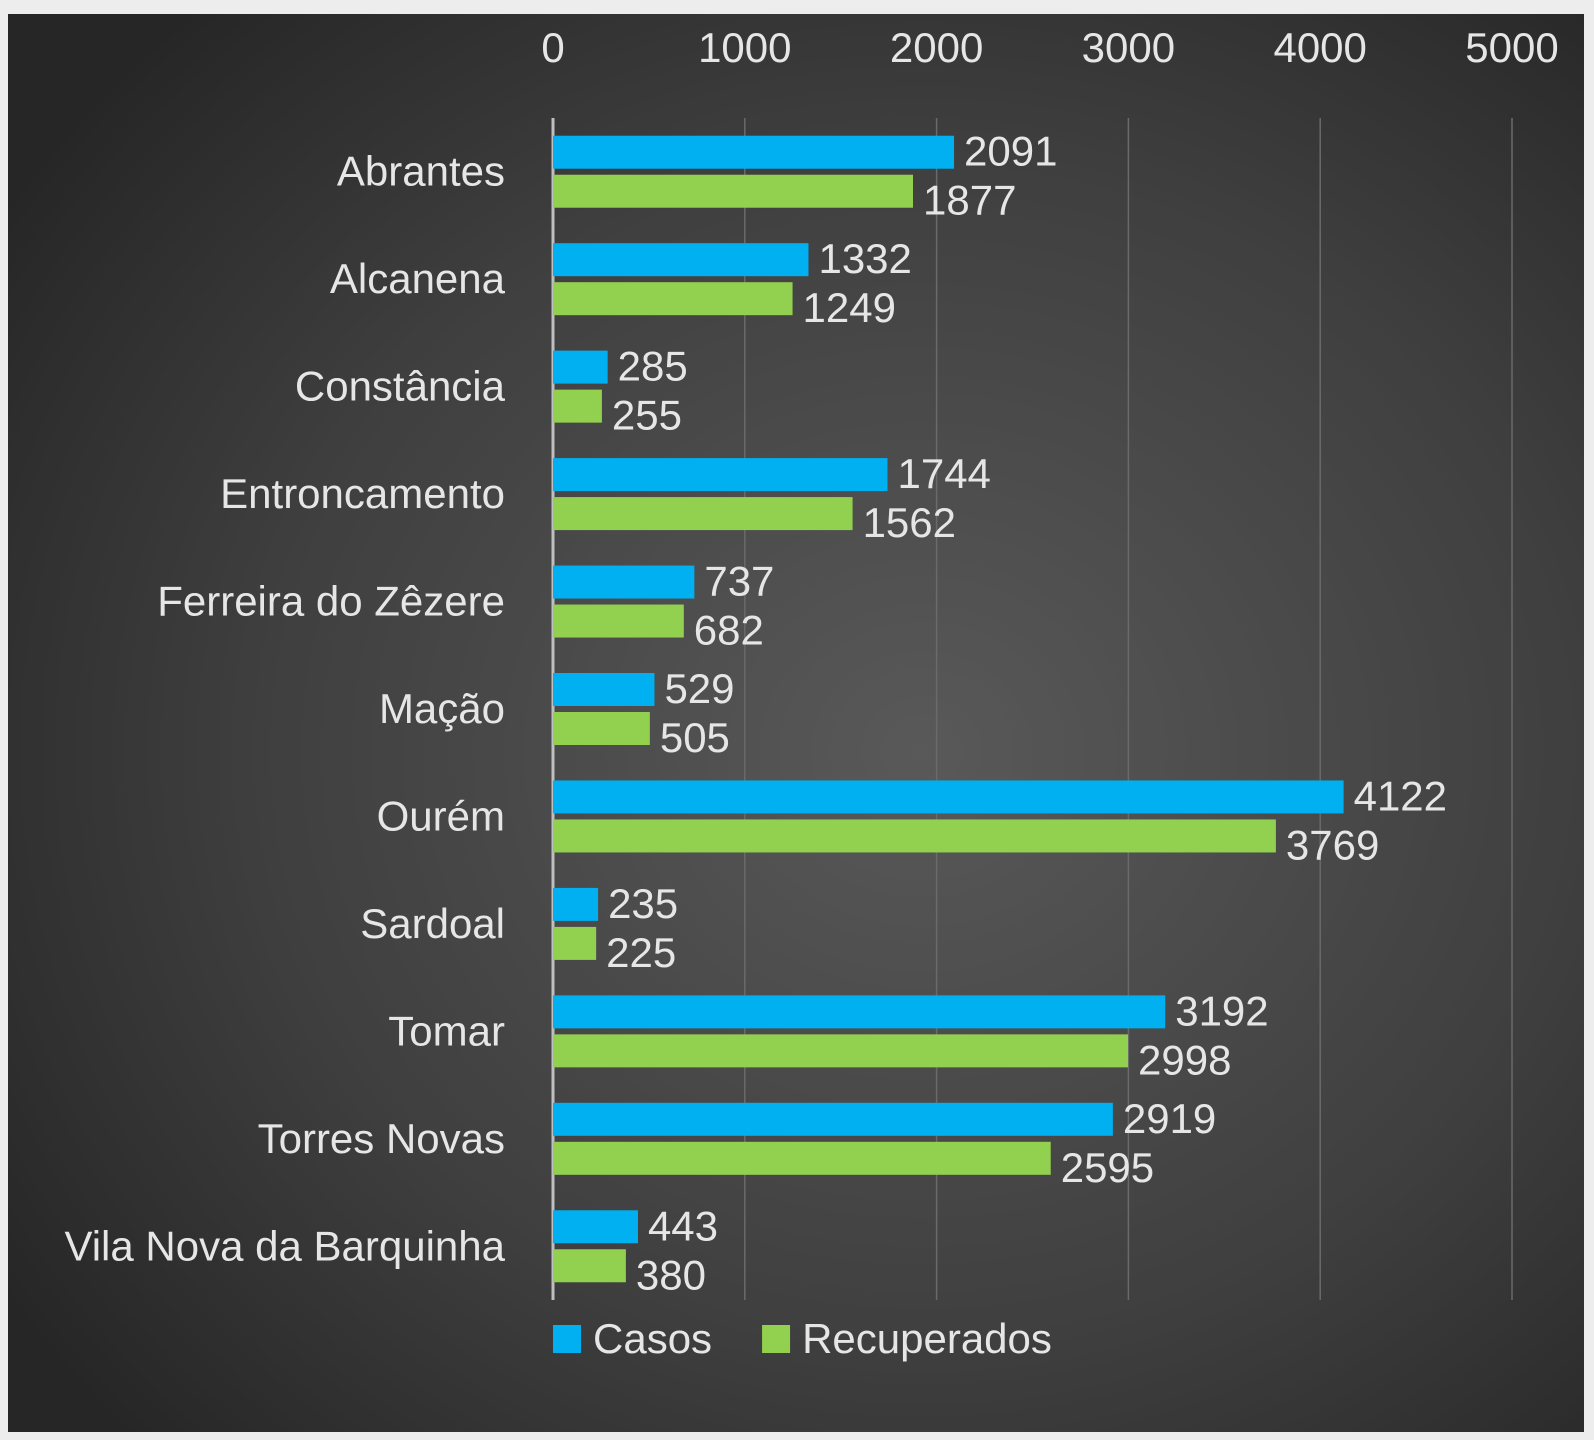  What do you see at coordinates (683, 1225) in the screenshot?
I see `data-label-casos-vila-nova-da-barquinha: 443` at bounding box center [683, 1225].